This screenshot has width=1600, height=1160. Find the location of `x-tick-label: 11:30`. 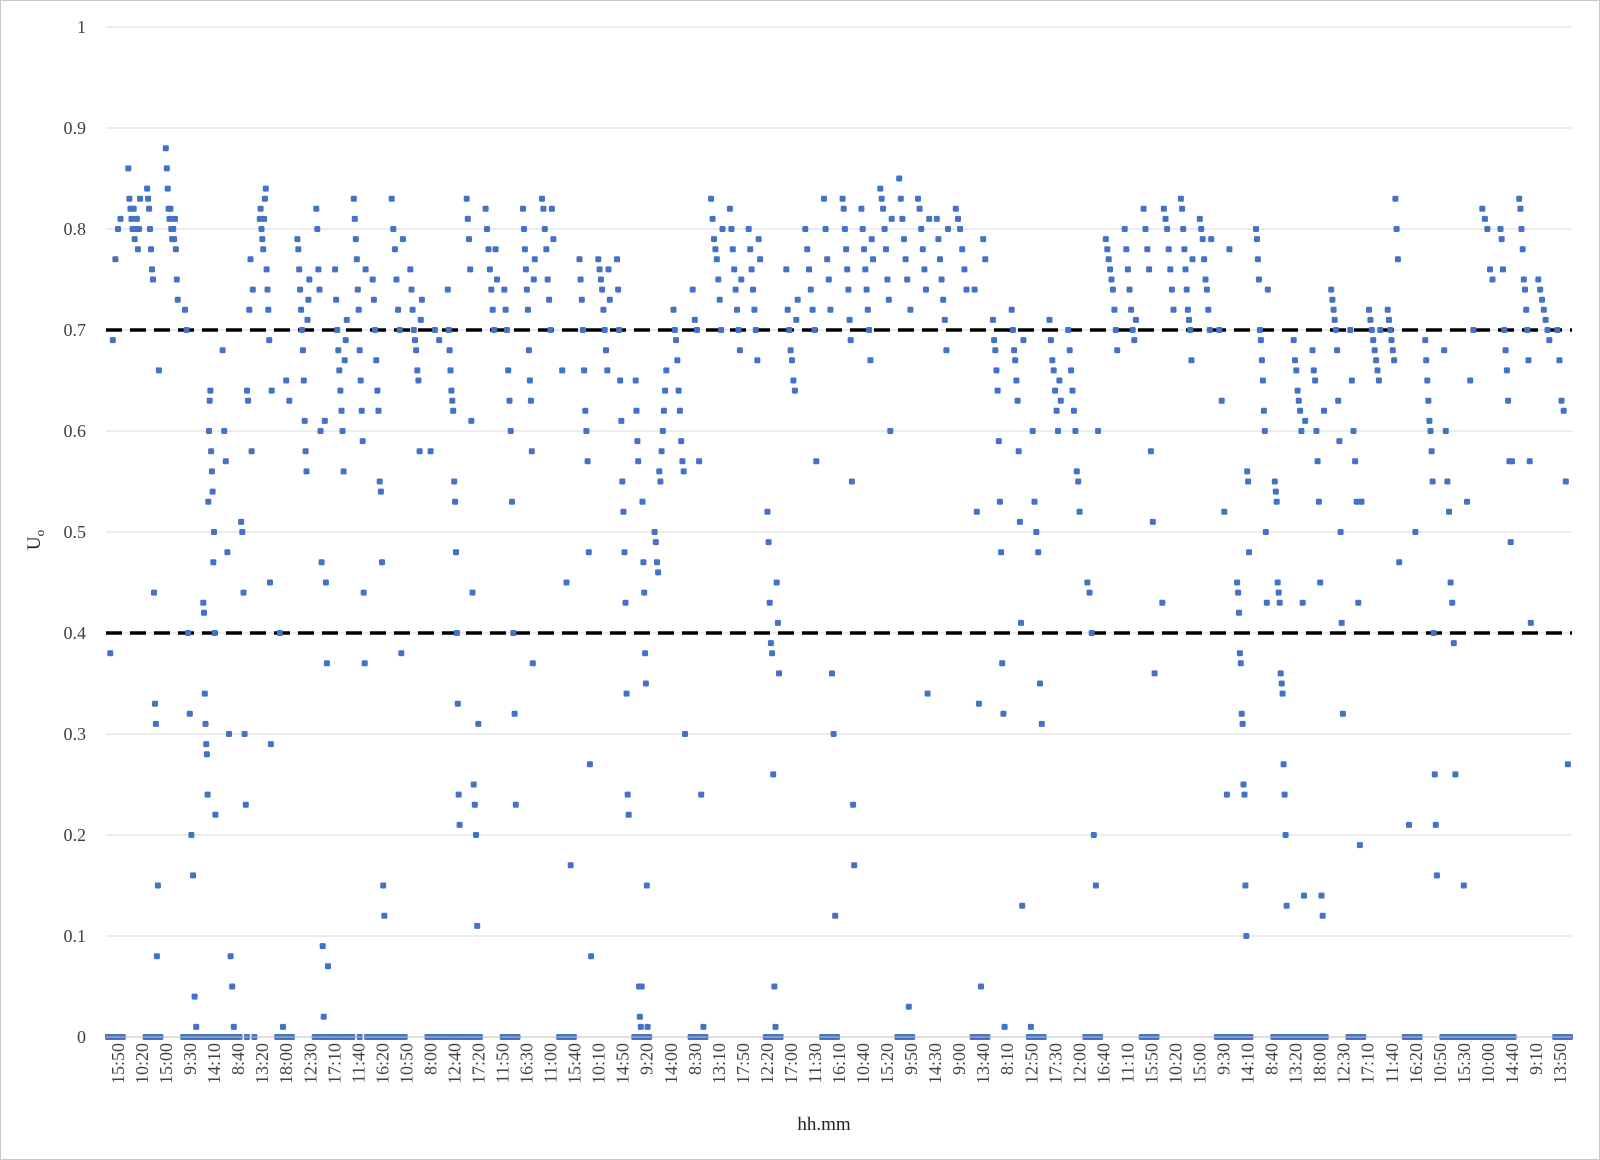

x-tick-label: 11:30 is located at coordinates (815, 1063).